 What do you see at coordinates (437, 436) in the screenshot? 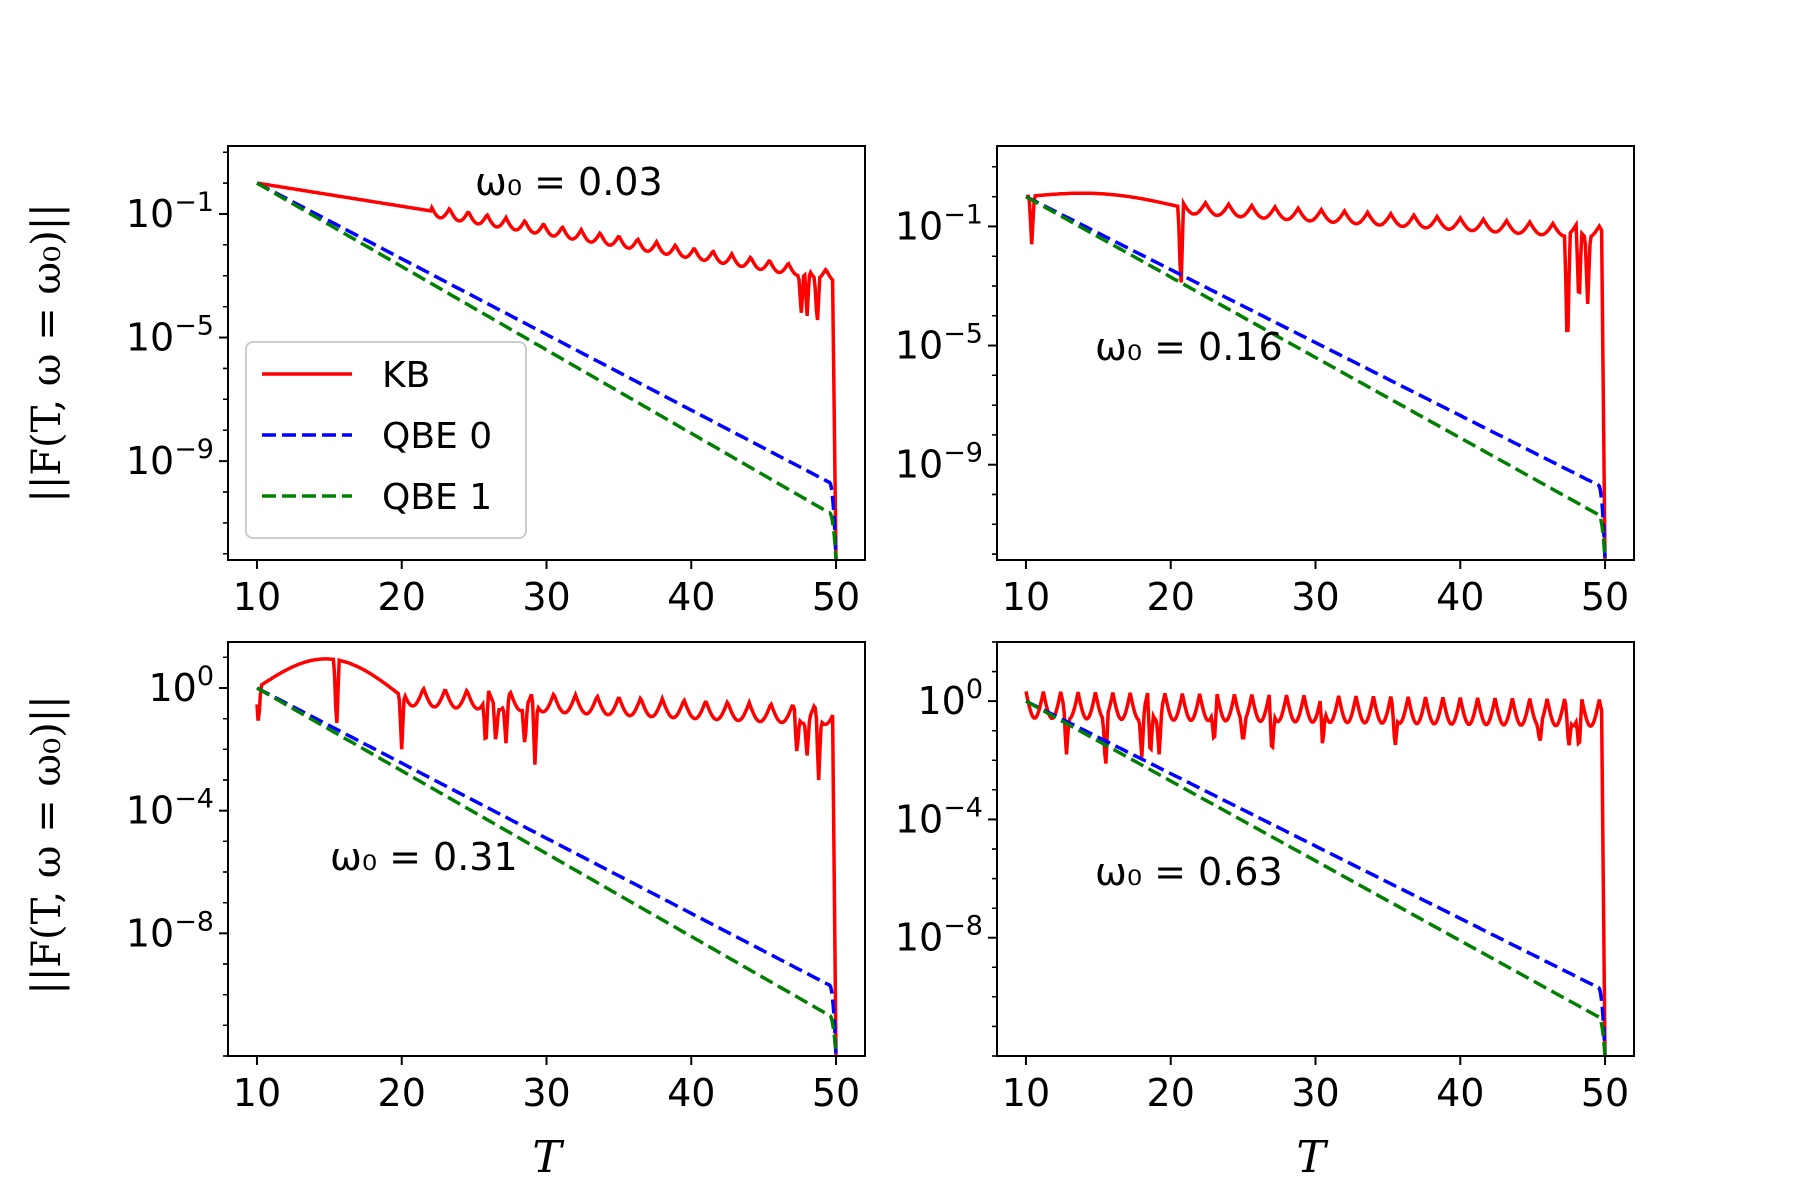
I see `legend-qbe0-label: QBE 0` at bounding box center [437, 436].